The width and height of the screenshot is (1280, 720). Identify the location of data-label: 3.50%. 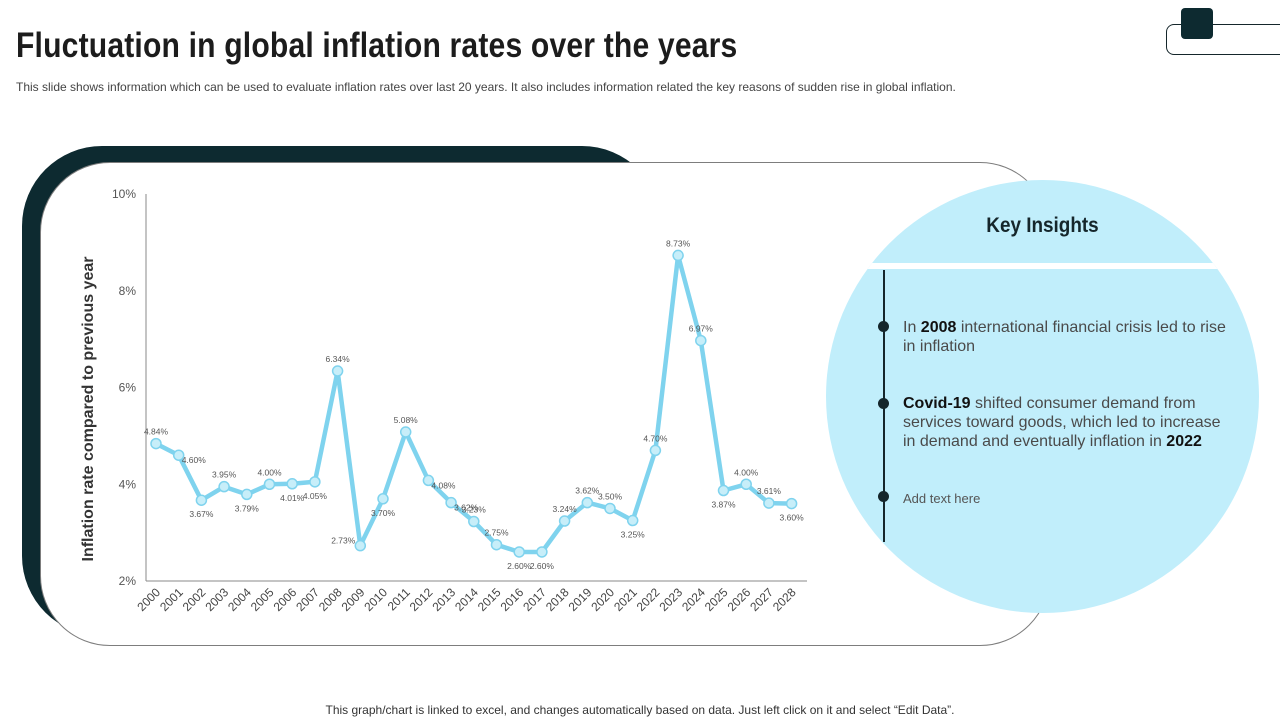
(610, 496).